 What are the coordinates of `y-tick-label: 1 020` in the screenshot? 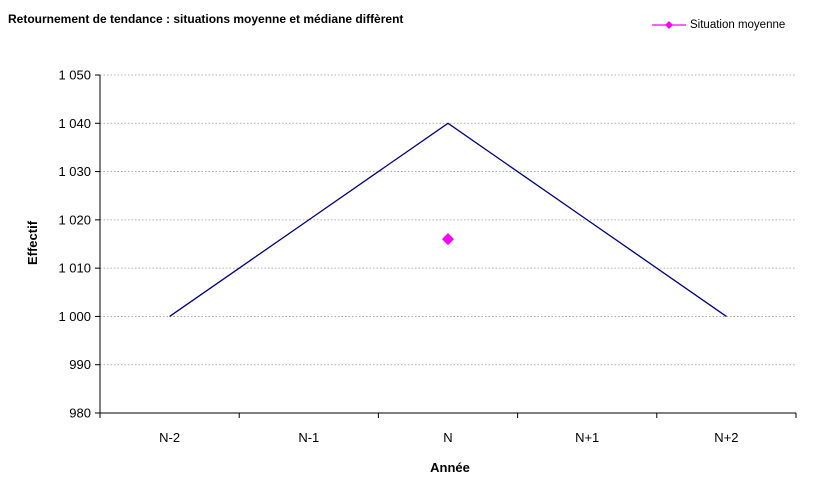 It's located at (74, 219).